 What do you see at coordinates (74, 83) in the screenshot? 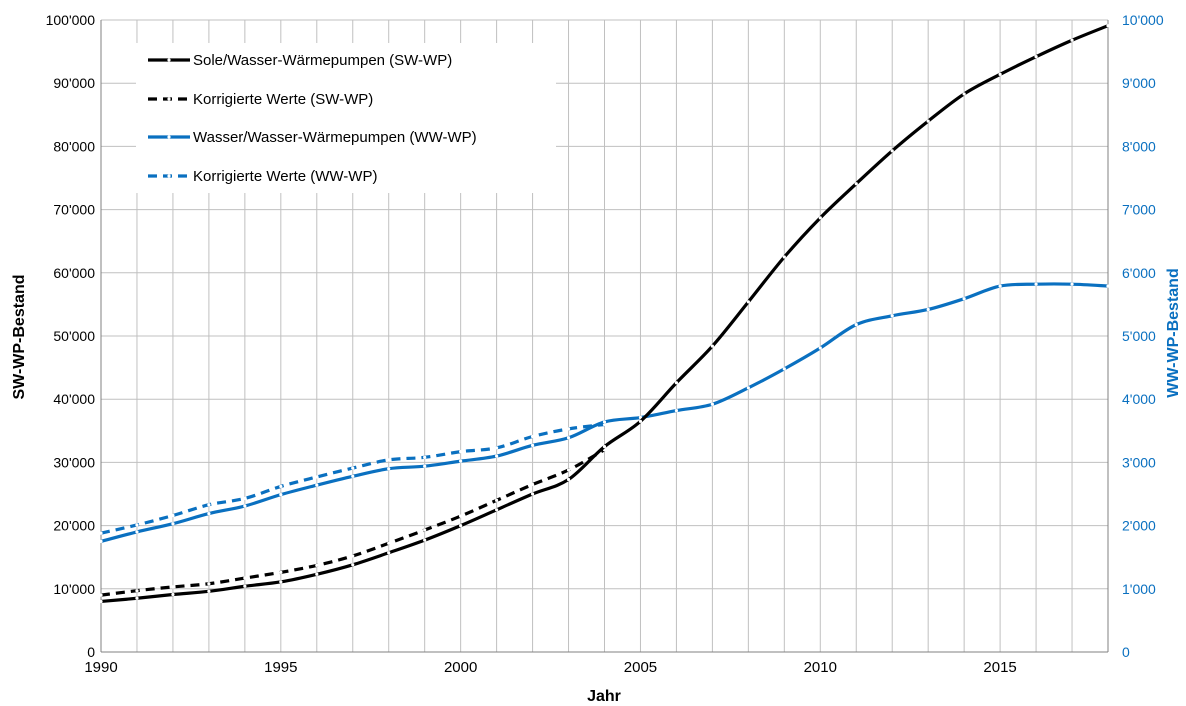
I see `left-y-tick-label: 90'000` at bounding box center [74, 83].